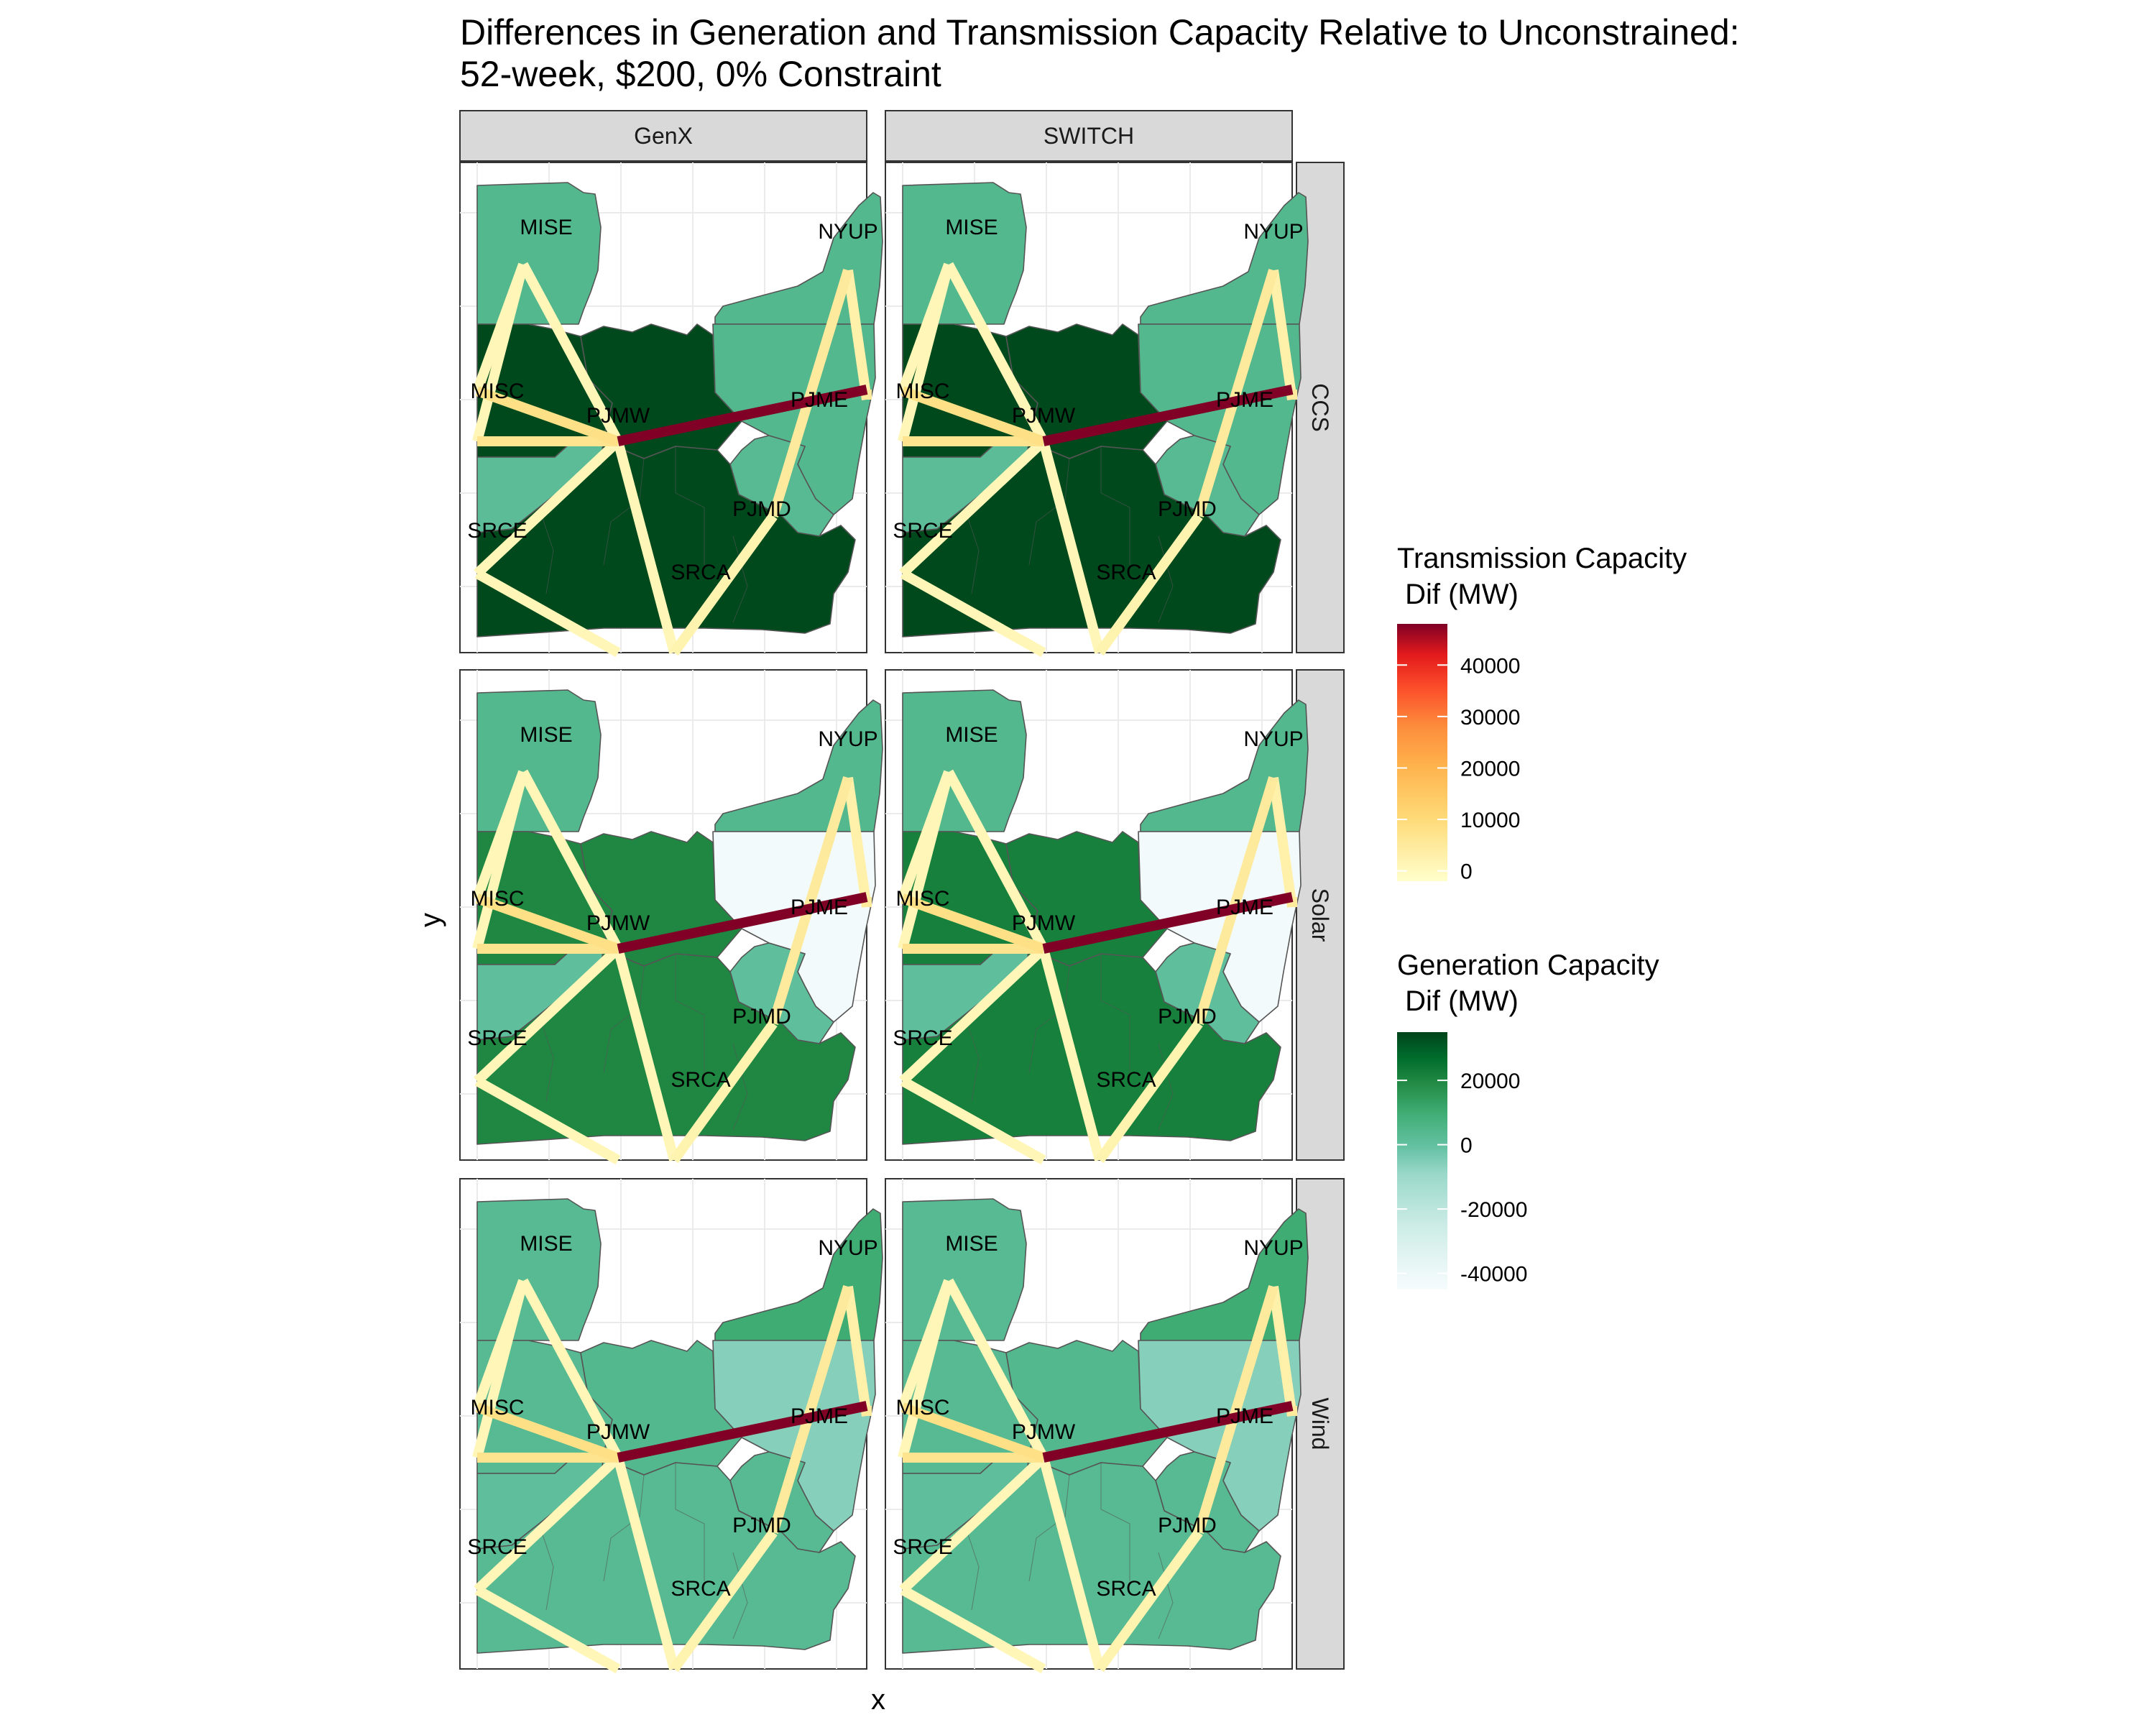 The height and width of the screenshot is (1725, 2156). Describe the element at coordinates (1490, 718) in the screenshot. I see `legend-tick-label: 30000` at that location.